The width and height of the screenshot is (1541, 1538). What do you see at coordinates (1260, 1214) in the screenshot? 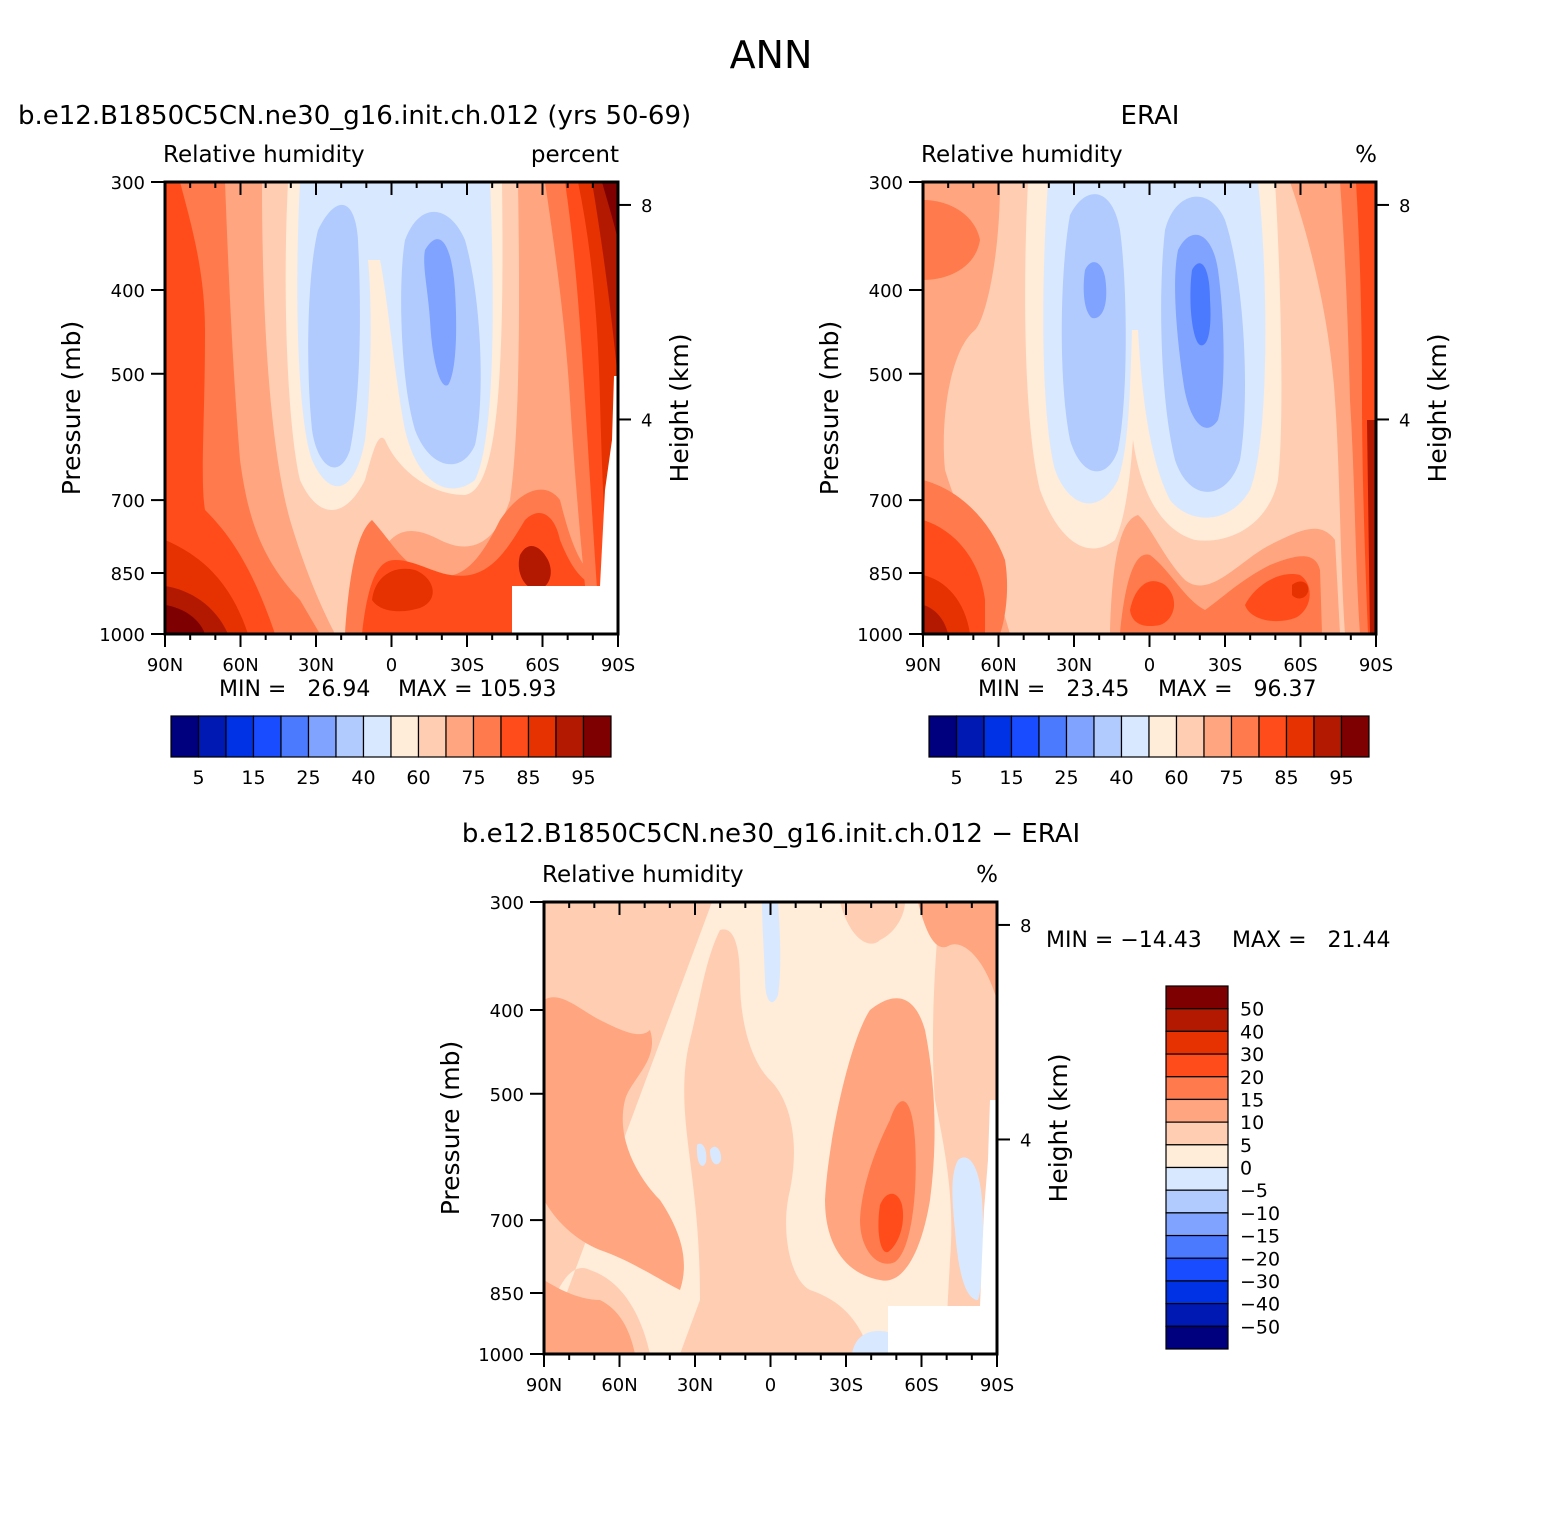
I see `colorbar-label: −10` at bounding box center [1260, 1214].